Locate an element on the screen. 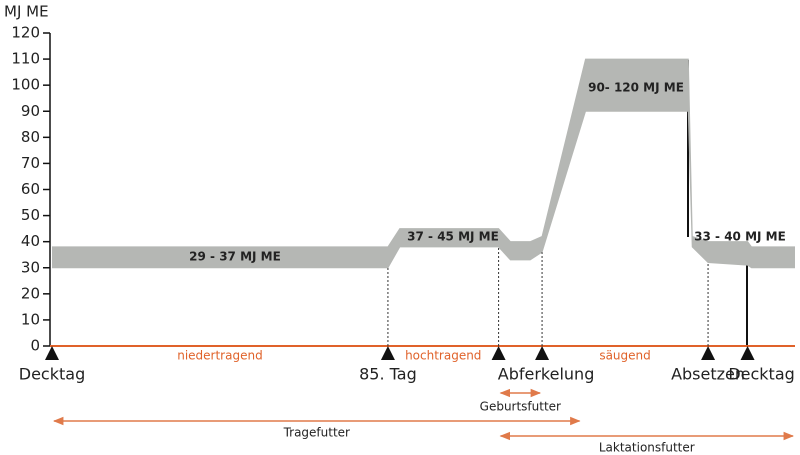  event-label: 85. Tag is located at coordinates (388, 374).